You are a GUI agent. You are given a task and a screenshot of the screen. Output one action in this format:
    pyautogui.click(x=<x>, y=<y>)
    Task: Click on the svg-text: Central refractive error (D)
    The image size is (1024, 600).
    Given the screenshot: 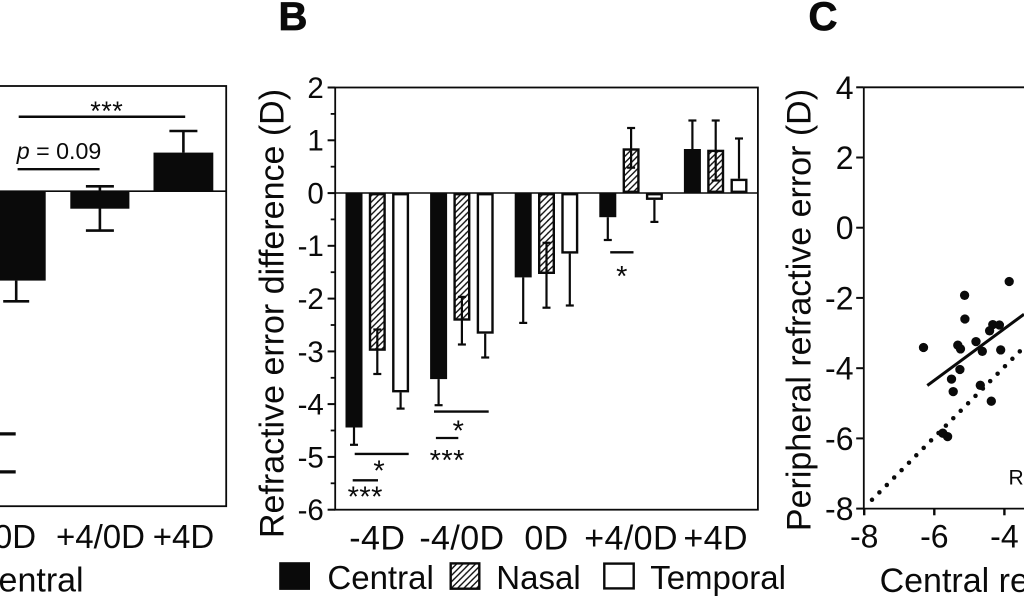 What is the action you would take?
    pyautogui.click(x=952, y=581)
    